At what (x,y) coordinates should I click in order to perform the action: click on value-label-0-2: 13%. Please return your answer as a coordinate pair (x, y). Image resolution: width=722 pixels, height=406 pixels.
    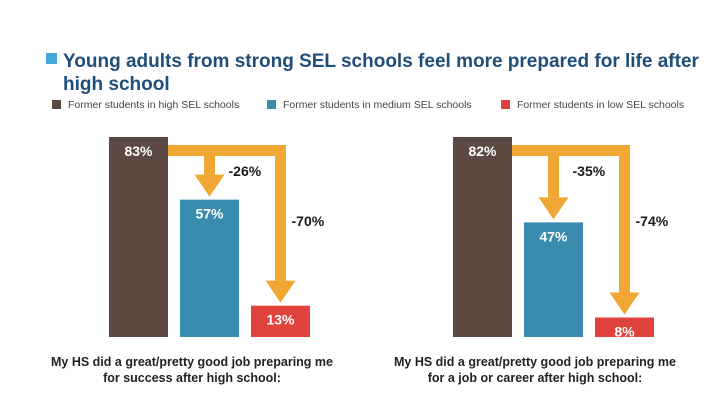
    Looking at the image, I should click on (280, 320).